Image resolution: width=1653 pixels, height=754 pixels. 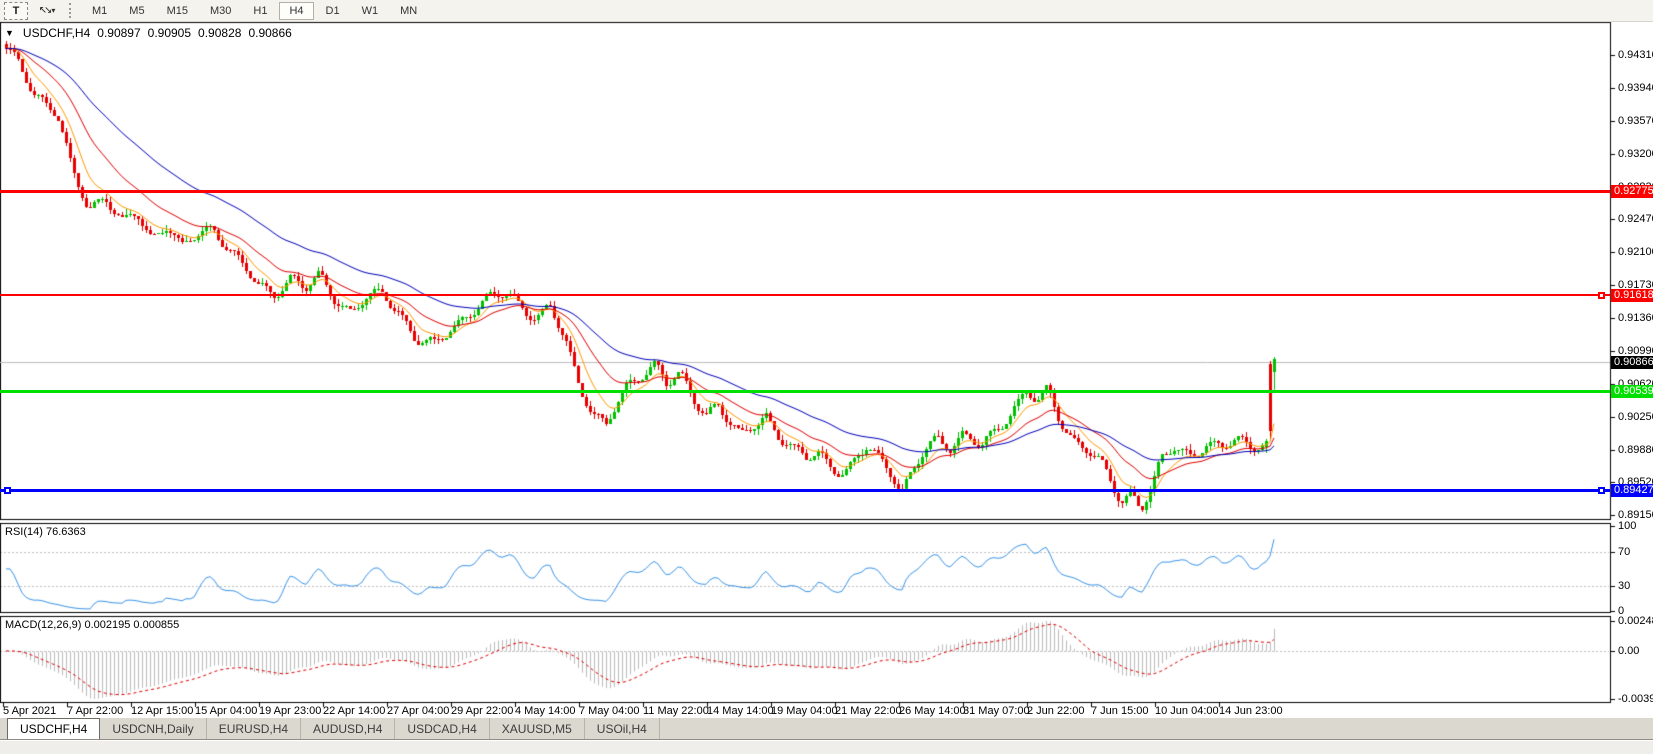 What do you see at coordinates (296, 10) in the screenshot?
I see `tf-button-h4: H4` at bounding box center [296, 10].